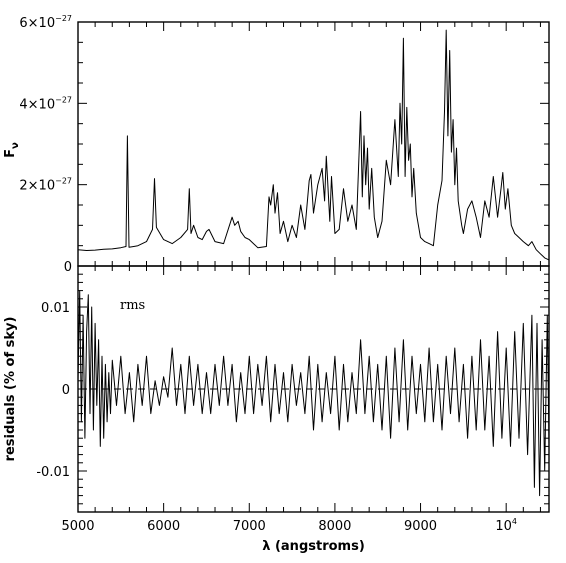 The image size is (566, 563). Describe the element at coordinates (132, 305) in the screenshot. I see `rms-annotation: rms` at that location.